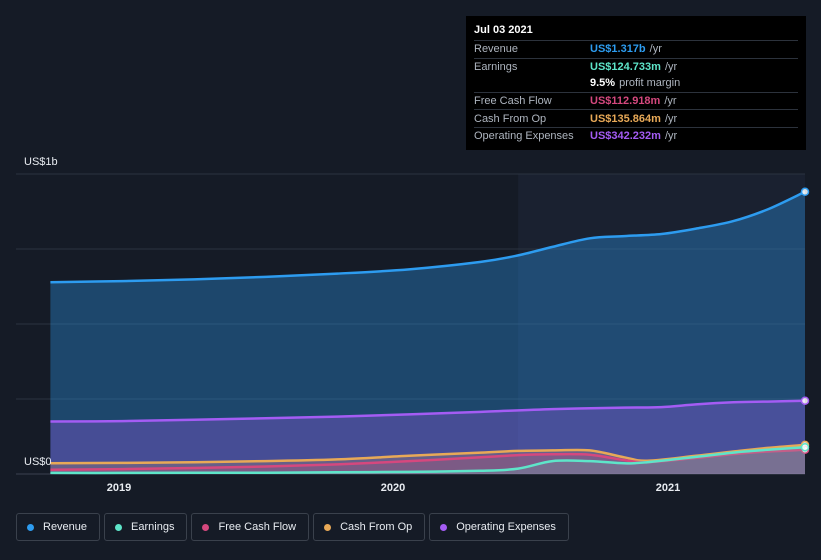 This screenshot has width=821, height=560. What do you see at coordinates (650, 83) in the screenshot?
I see `tooltip-margin-text: profit margin` at bounding box center [650, 83].